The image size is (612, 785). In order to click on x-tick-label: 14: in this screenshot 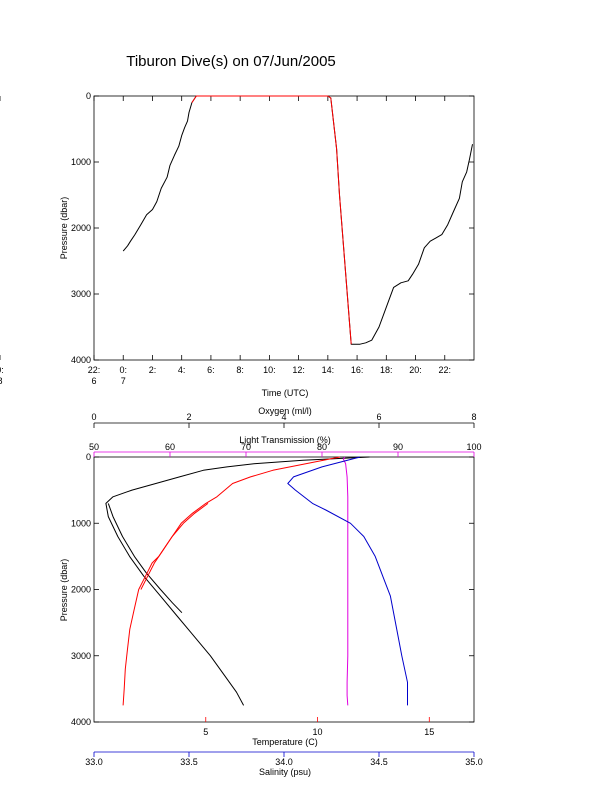, I will do `click(328, 370)`.